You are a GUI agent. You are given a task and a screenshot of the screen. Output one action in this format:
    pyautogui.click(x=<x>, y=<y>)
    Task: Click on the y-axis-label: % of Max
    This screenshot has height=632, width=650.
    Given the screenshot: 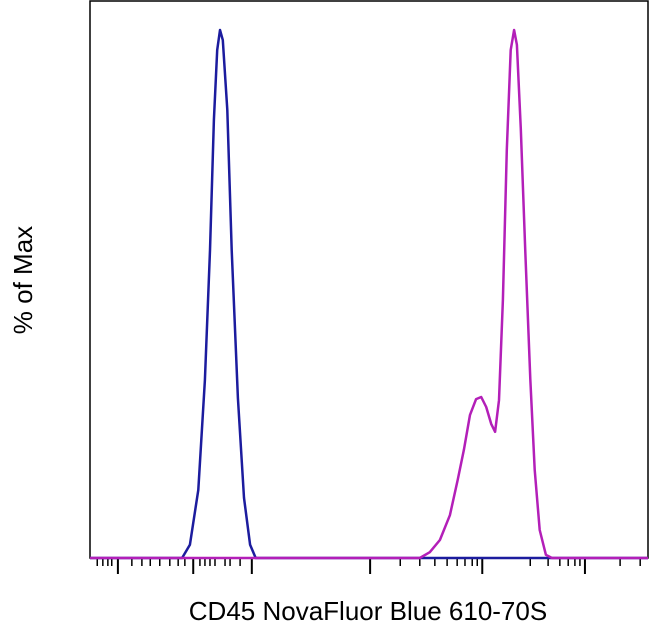 What is the action you would take?
    pyautogui.click(x=23, y=280)
    